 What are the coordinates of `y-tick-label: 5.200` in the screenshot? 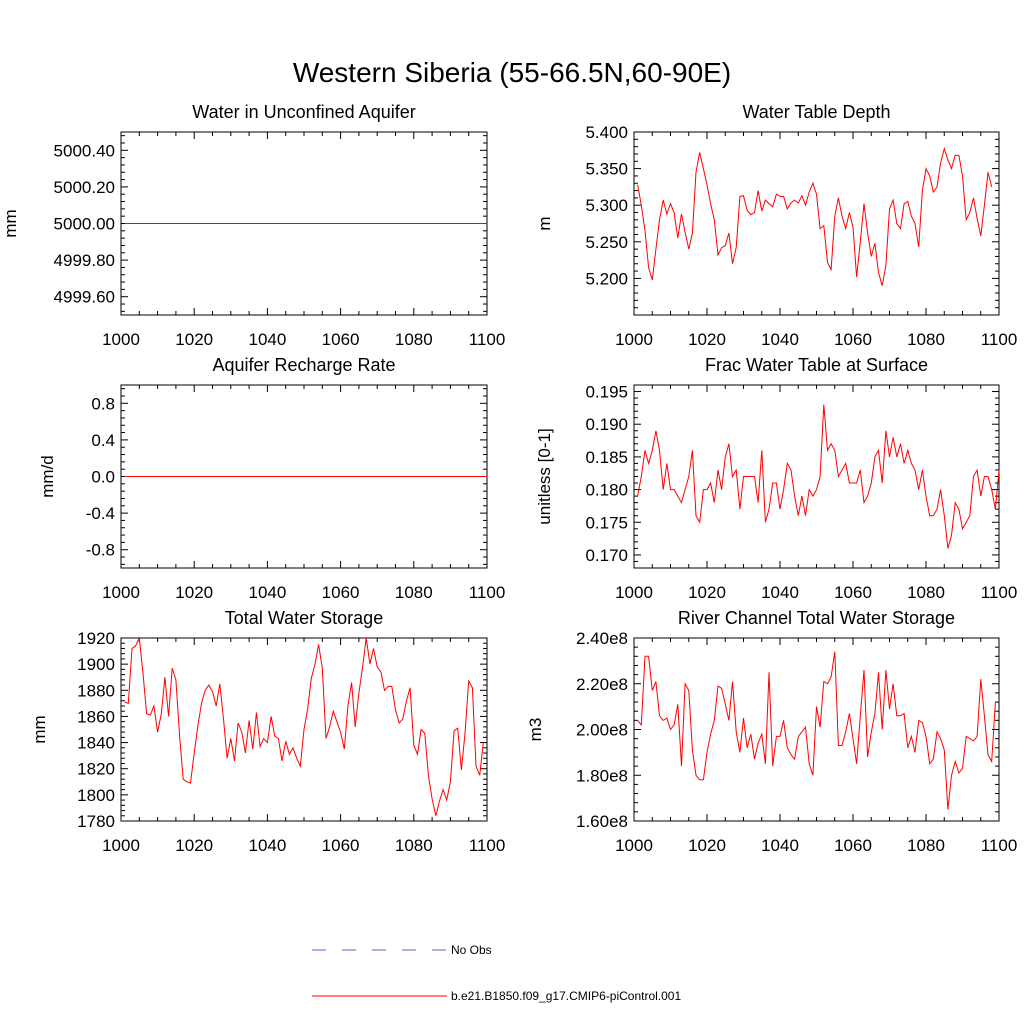 It's located at (606, 278).